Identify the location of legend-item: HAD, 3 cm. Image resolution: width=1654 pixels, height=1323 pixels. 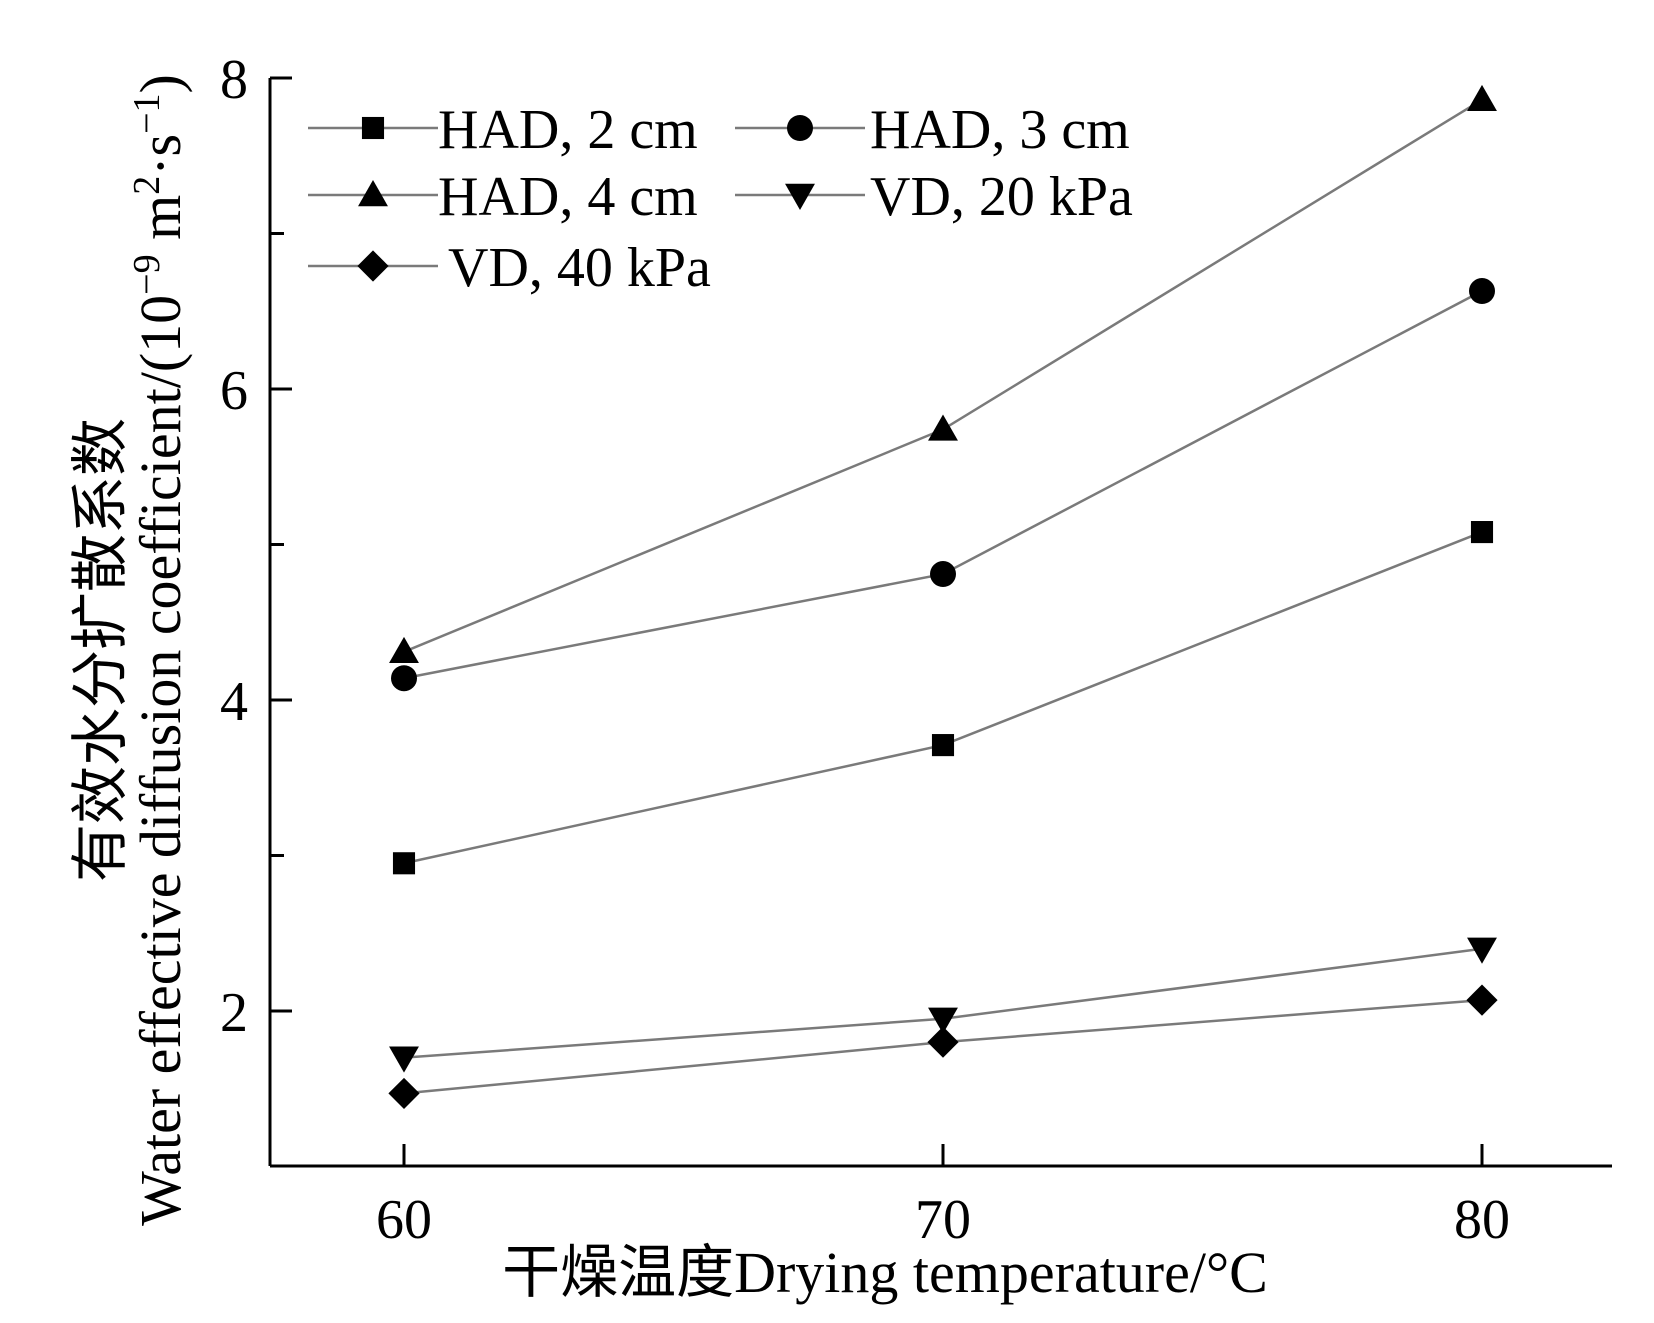
(932, 130).